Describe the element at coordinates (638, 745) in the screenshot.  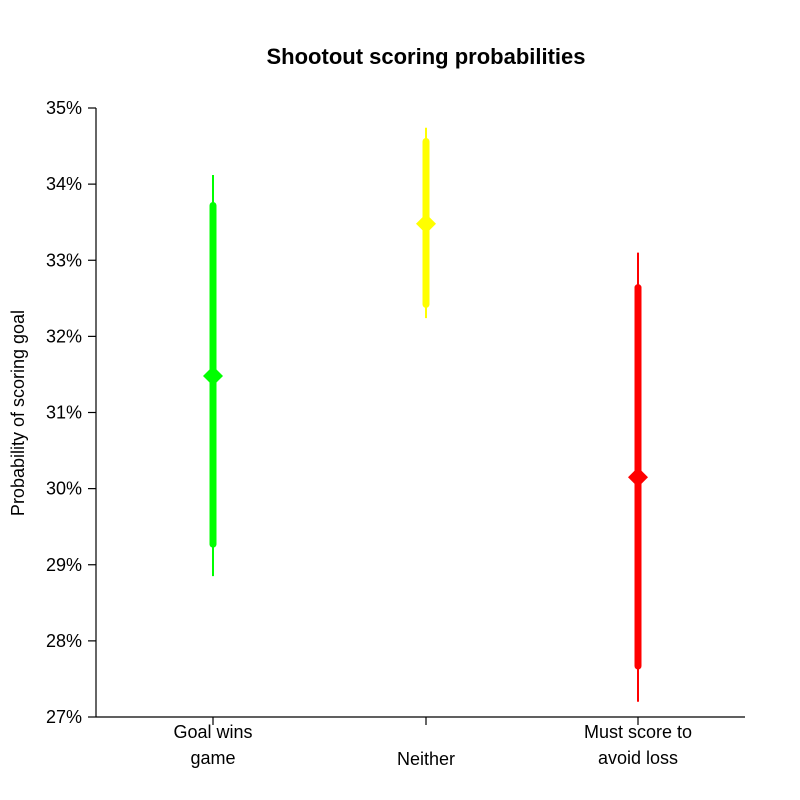
I see `x-tick-label: Must score to avoid loss` at that location.